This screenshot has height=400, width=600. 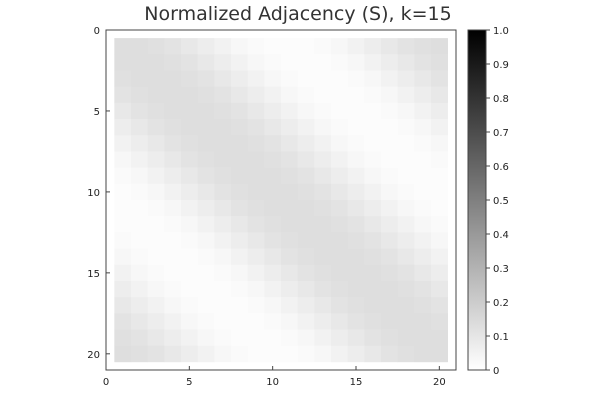 I want to click on y-tick-label: 15, so click(x=93, y=274).